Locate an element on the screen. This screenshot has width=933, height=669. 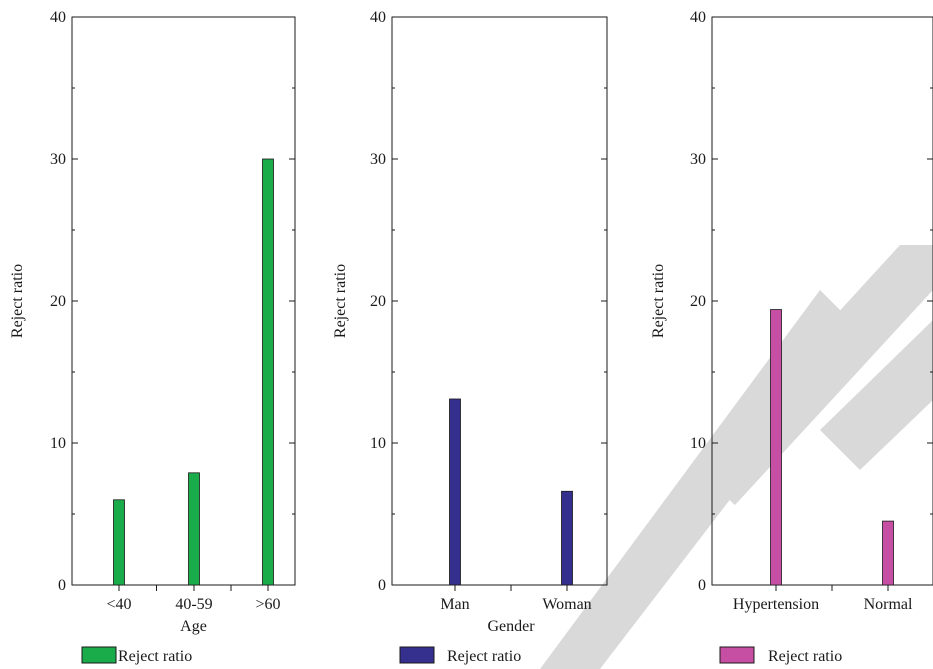
x-axis-label: Age is located at coordinates (193, 626).